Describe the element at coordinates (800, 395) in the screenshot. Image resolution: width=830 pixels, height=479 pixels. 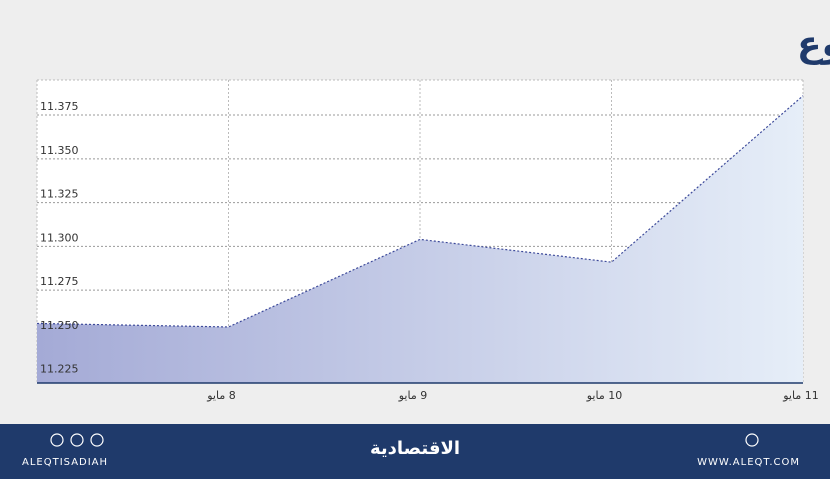
I see `x-tick-label: 11 مايو` at that location.